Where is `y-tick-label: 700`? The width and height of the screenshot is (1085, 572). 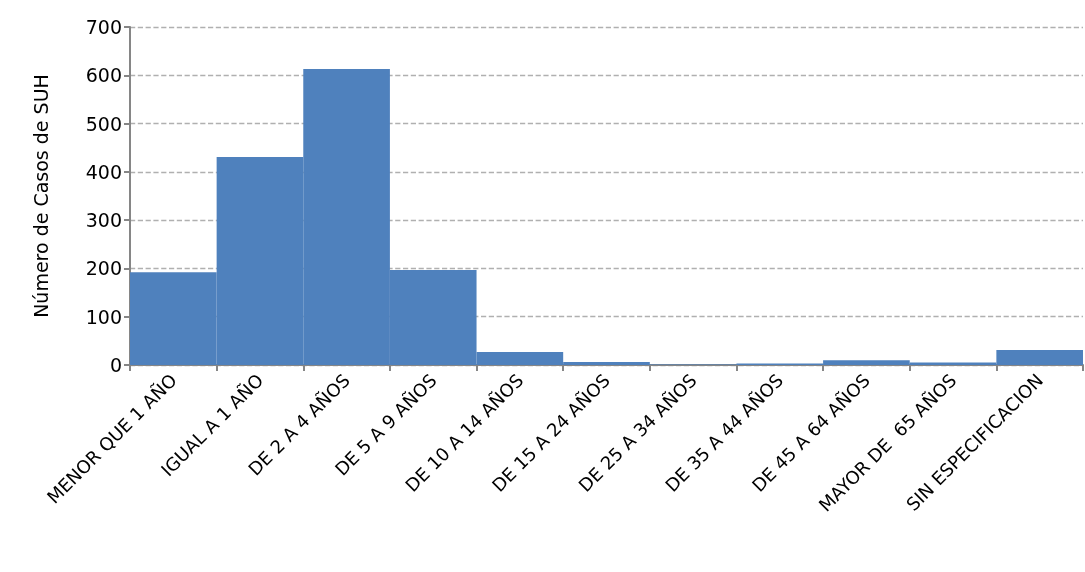 y-tick-label: 700 is located at coordinates (103, 27).